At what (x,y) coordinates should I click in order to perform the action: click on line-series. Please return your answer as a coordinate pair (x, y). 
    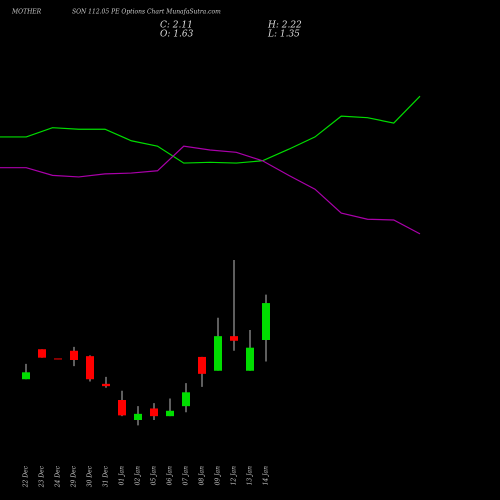
    Looking at the image, I should click on (210, 129).